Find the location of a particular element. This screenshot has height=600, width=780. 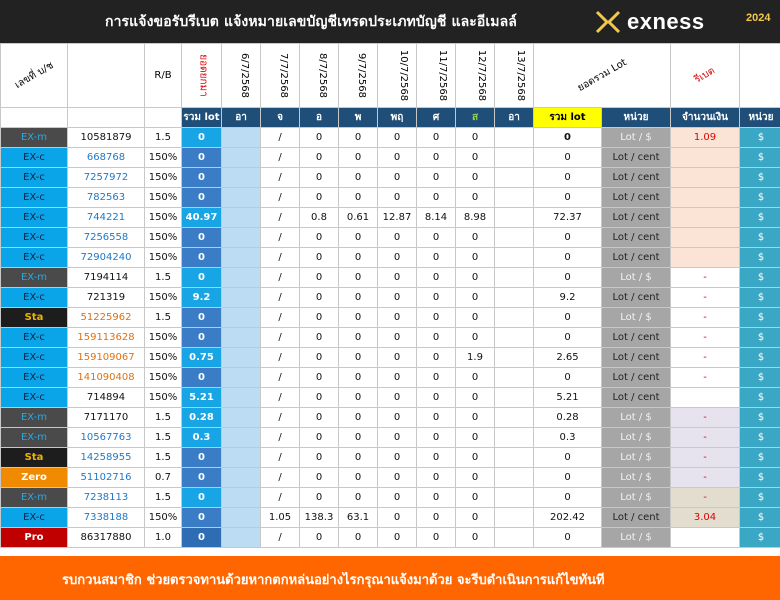

account-number-cell: 7238113 is located at coordinates (106, 497).